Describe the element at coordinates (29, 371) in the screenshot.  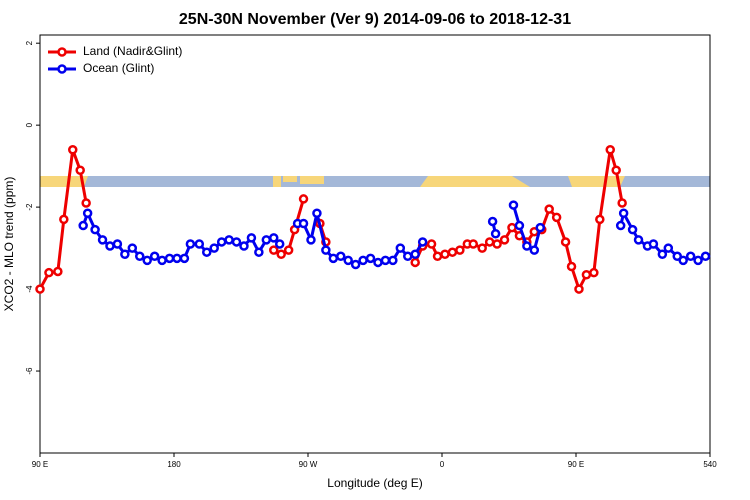
I see `y-tick-label: -6` at that location.